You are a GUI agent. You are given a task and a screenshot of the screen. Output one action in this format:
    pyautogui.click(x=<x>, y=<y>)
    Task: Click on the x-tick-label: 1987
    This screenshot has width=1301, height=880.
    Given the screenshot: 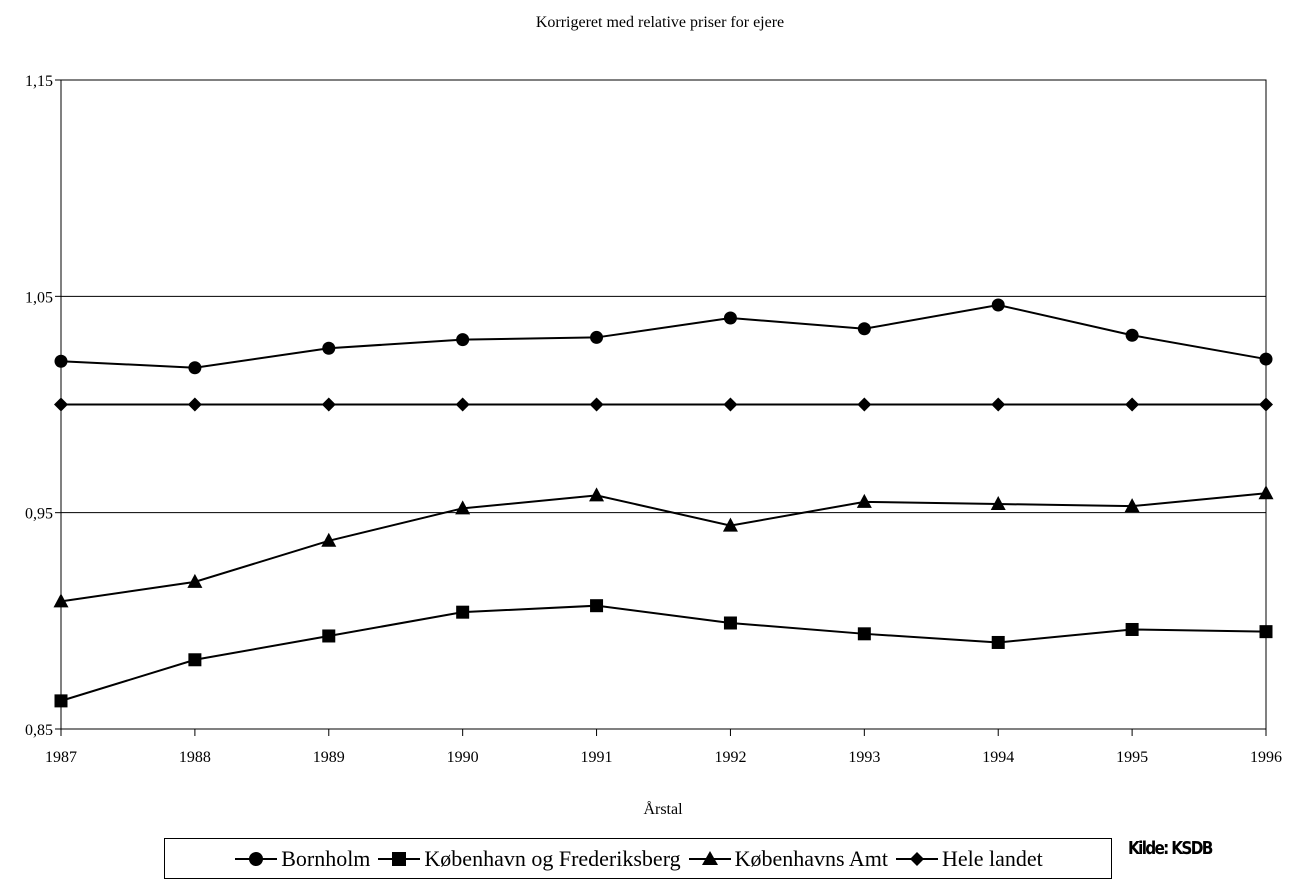 What is the action you would take?
    pyautogui.click(x=61, y=757)
    